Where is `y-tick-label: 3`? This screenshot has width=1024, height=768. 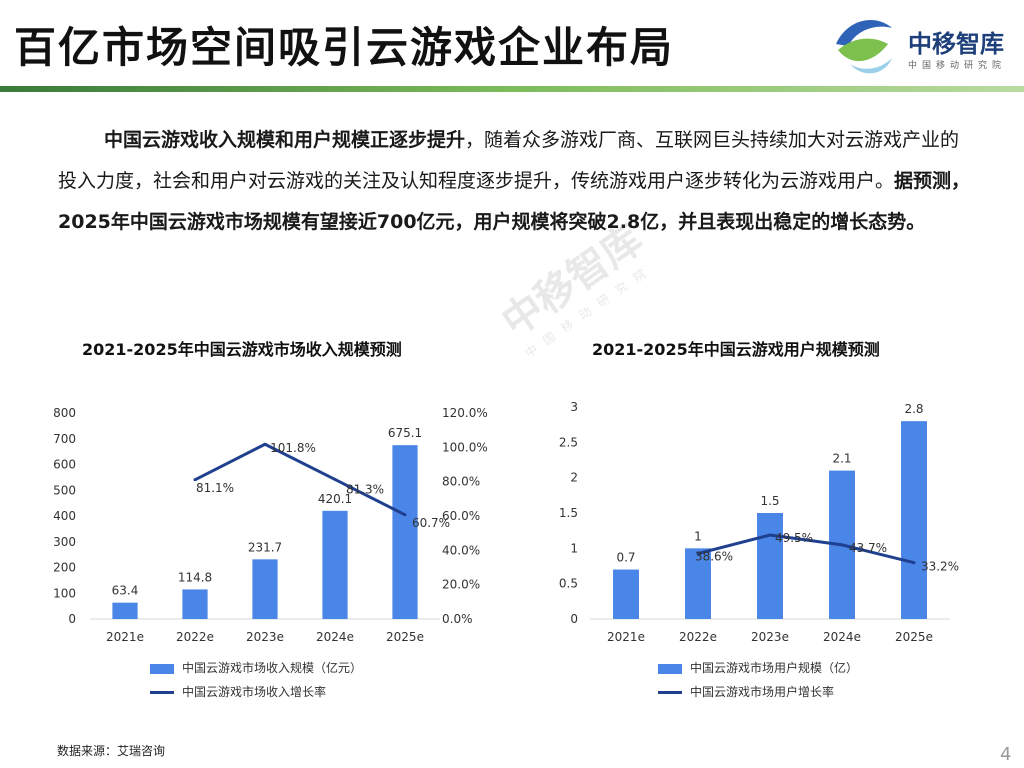
y-tick-label: 3 is located at coordinates (574, 407).